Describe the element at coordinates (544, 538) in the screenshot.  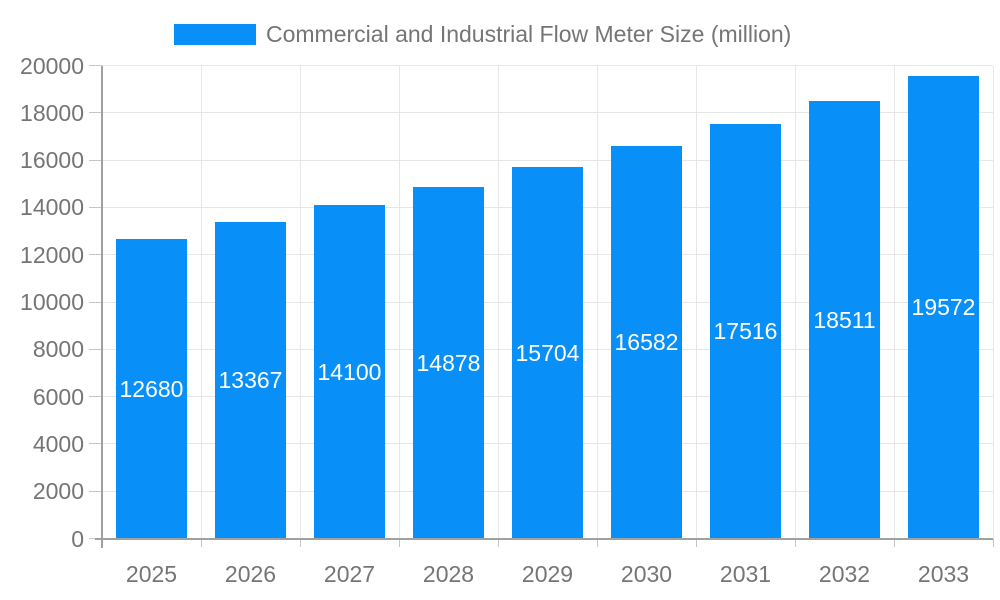
I see `x-axis-line` at that location.